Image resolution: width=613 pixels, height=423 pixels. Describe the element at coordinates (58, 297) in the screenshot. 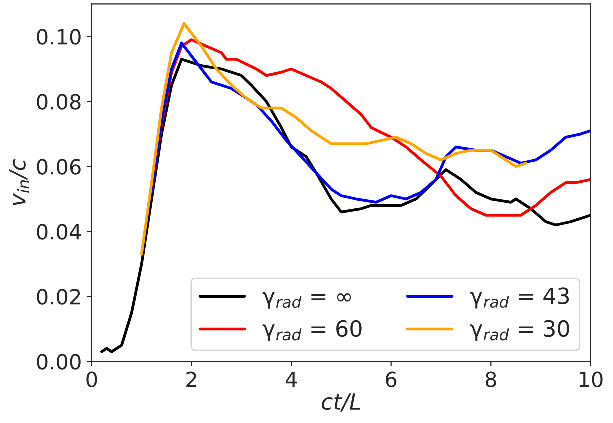

I see `y-tick-label: 0.02` at that location.